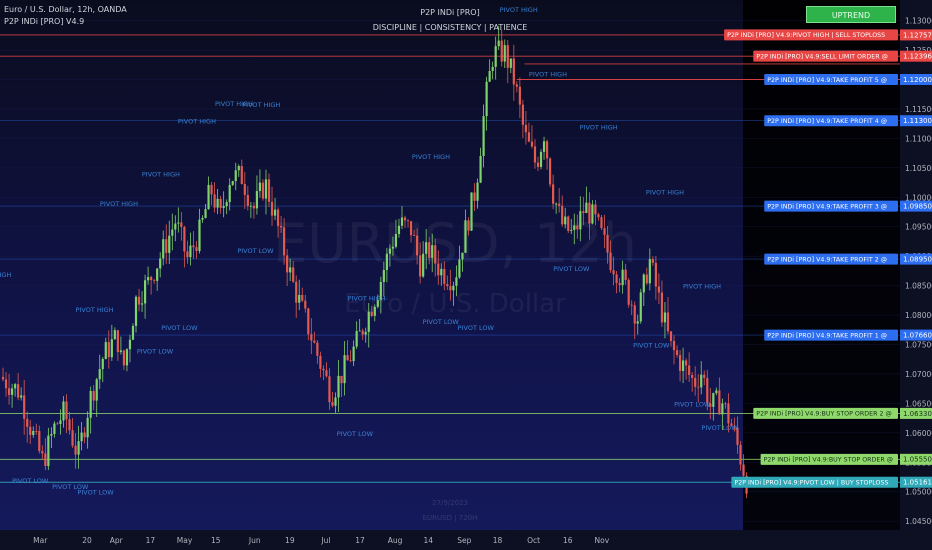 This screenshot has width=932, height=550. Describe the element at coordinates (851, 14) in the screenshot. I see `trend-badge: UPTREND` at that location.